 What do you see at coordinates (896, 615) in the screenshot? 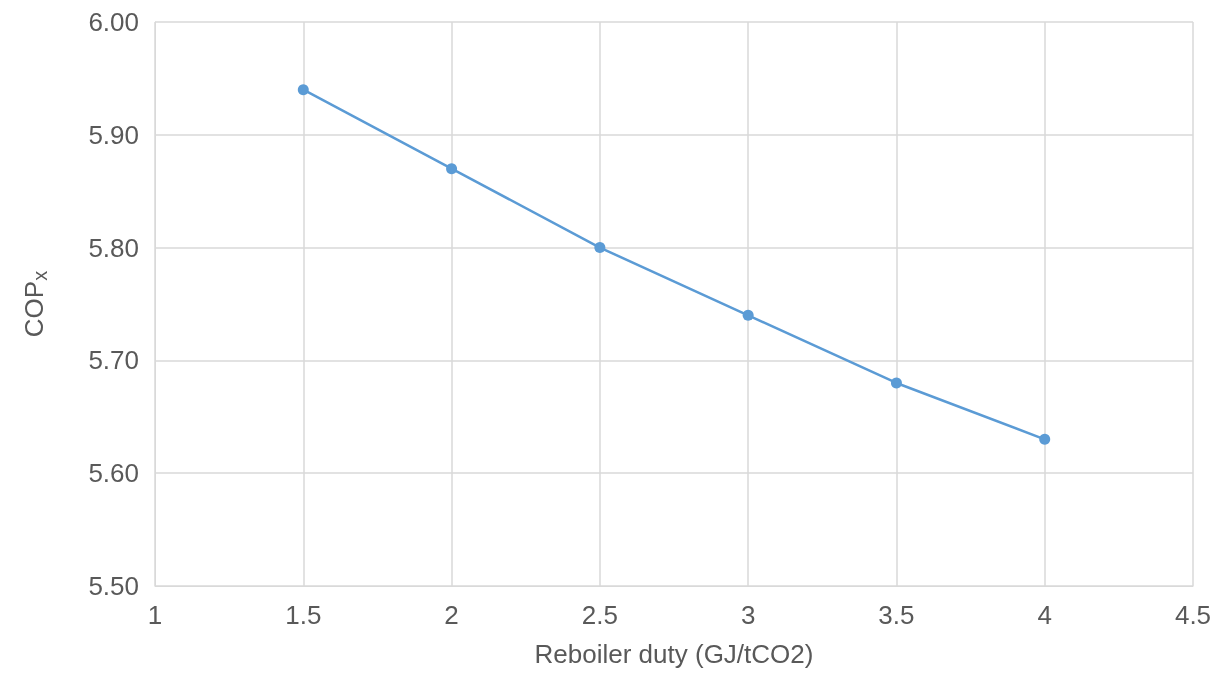
I see `x-tick-label: 3.5` at bounding box center [896, 615].